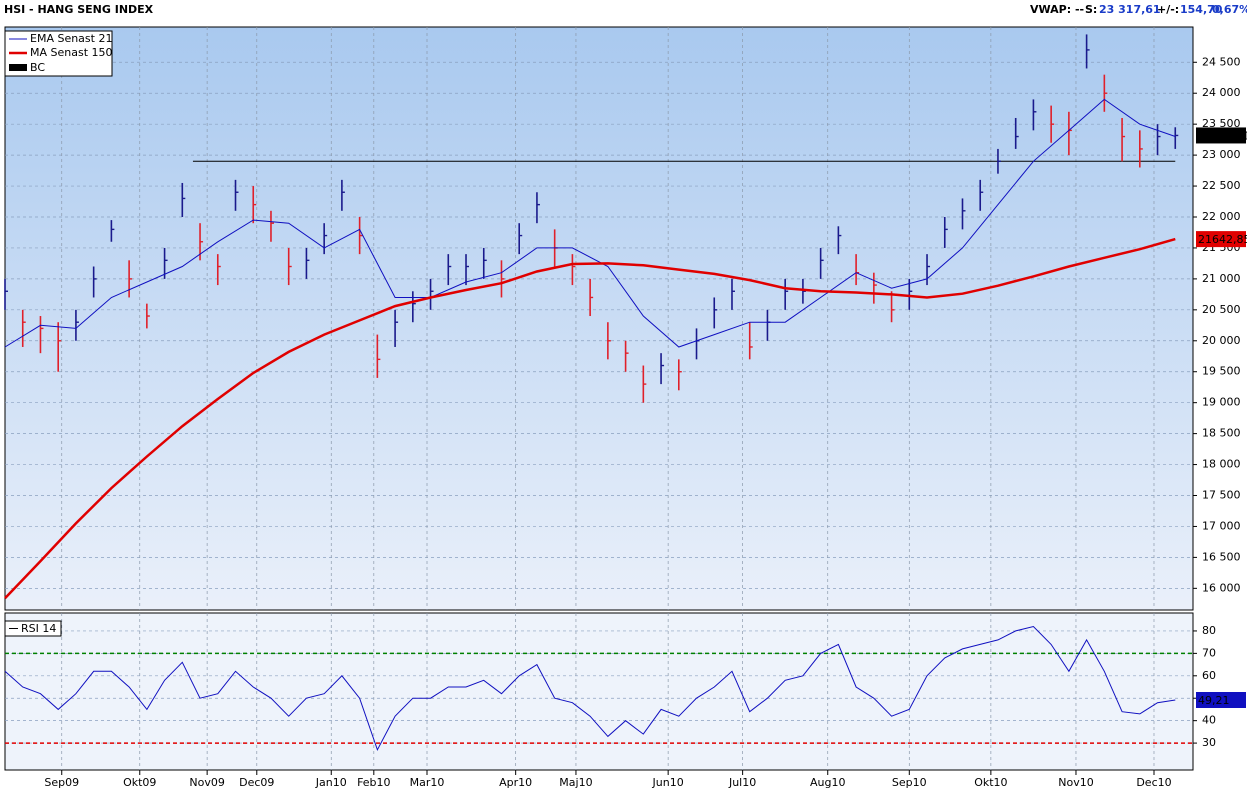  What do you see at coordinates (1221, 402) in the screenshot?
I see `y-tick-label: 19 000` at bounding box center [1221, 402].